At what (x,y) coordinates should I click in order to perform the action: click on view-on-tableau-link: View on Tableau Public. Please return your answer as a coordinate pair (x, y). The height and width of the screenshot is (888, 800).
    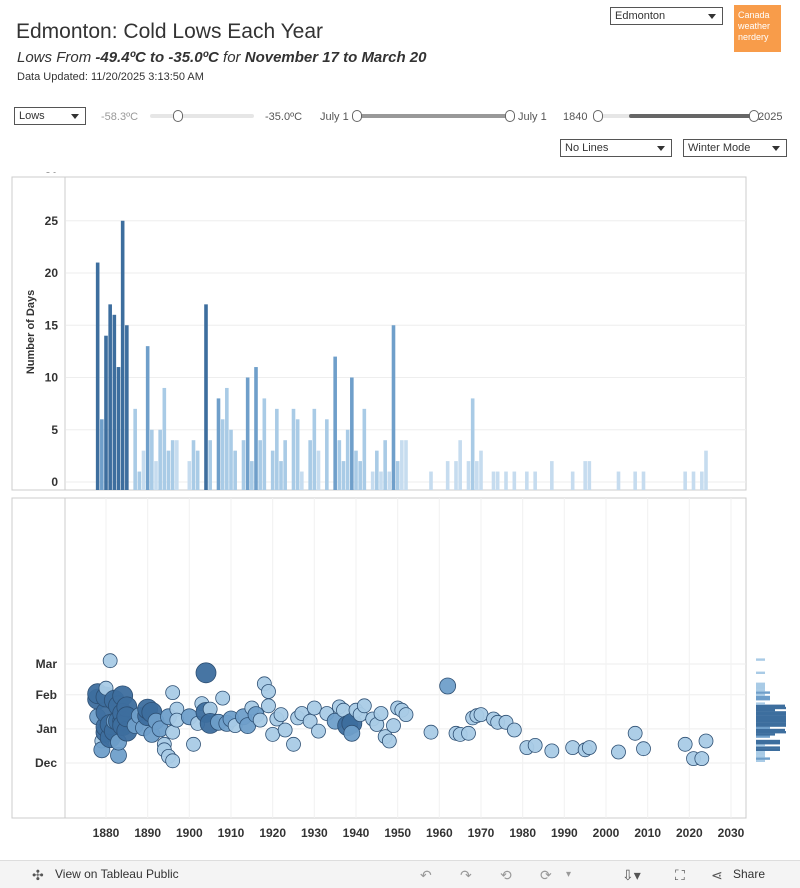
    Looking at the image, I should click on (117, 874).